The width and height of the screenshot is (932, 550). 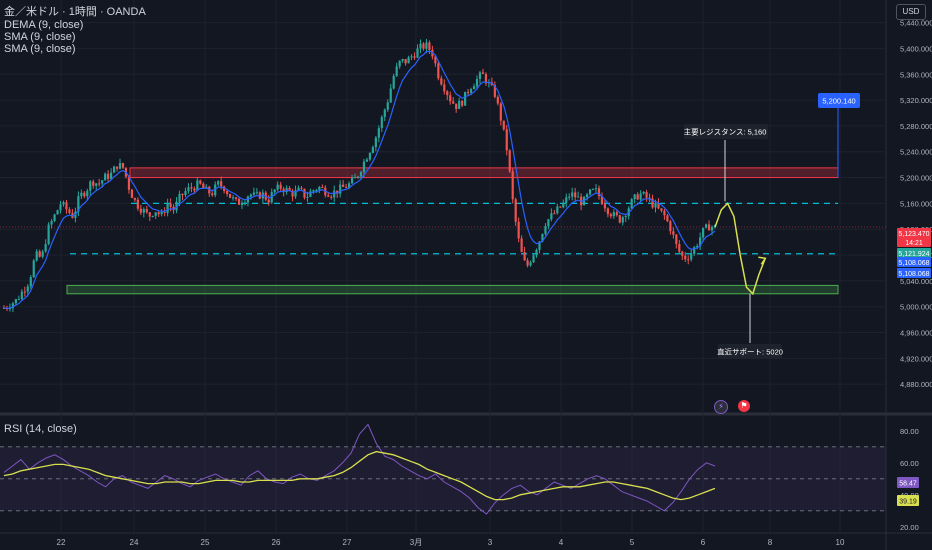 I want to click on y-tick-label: 5,160.000, so click(x=916, y=203).